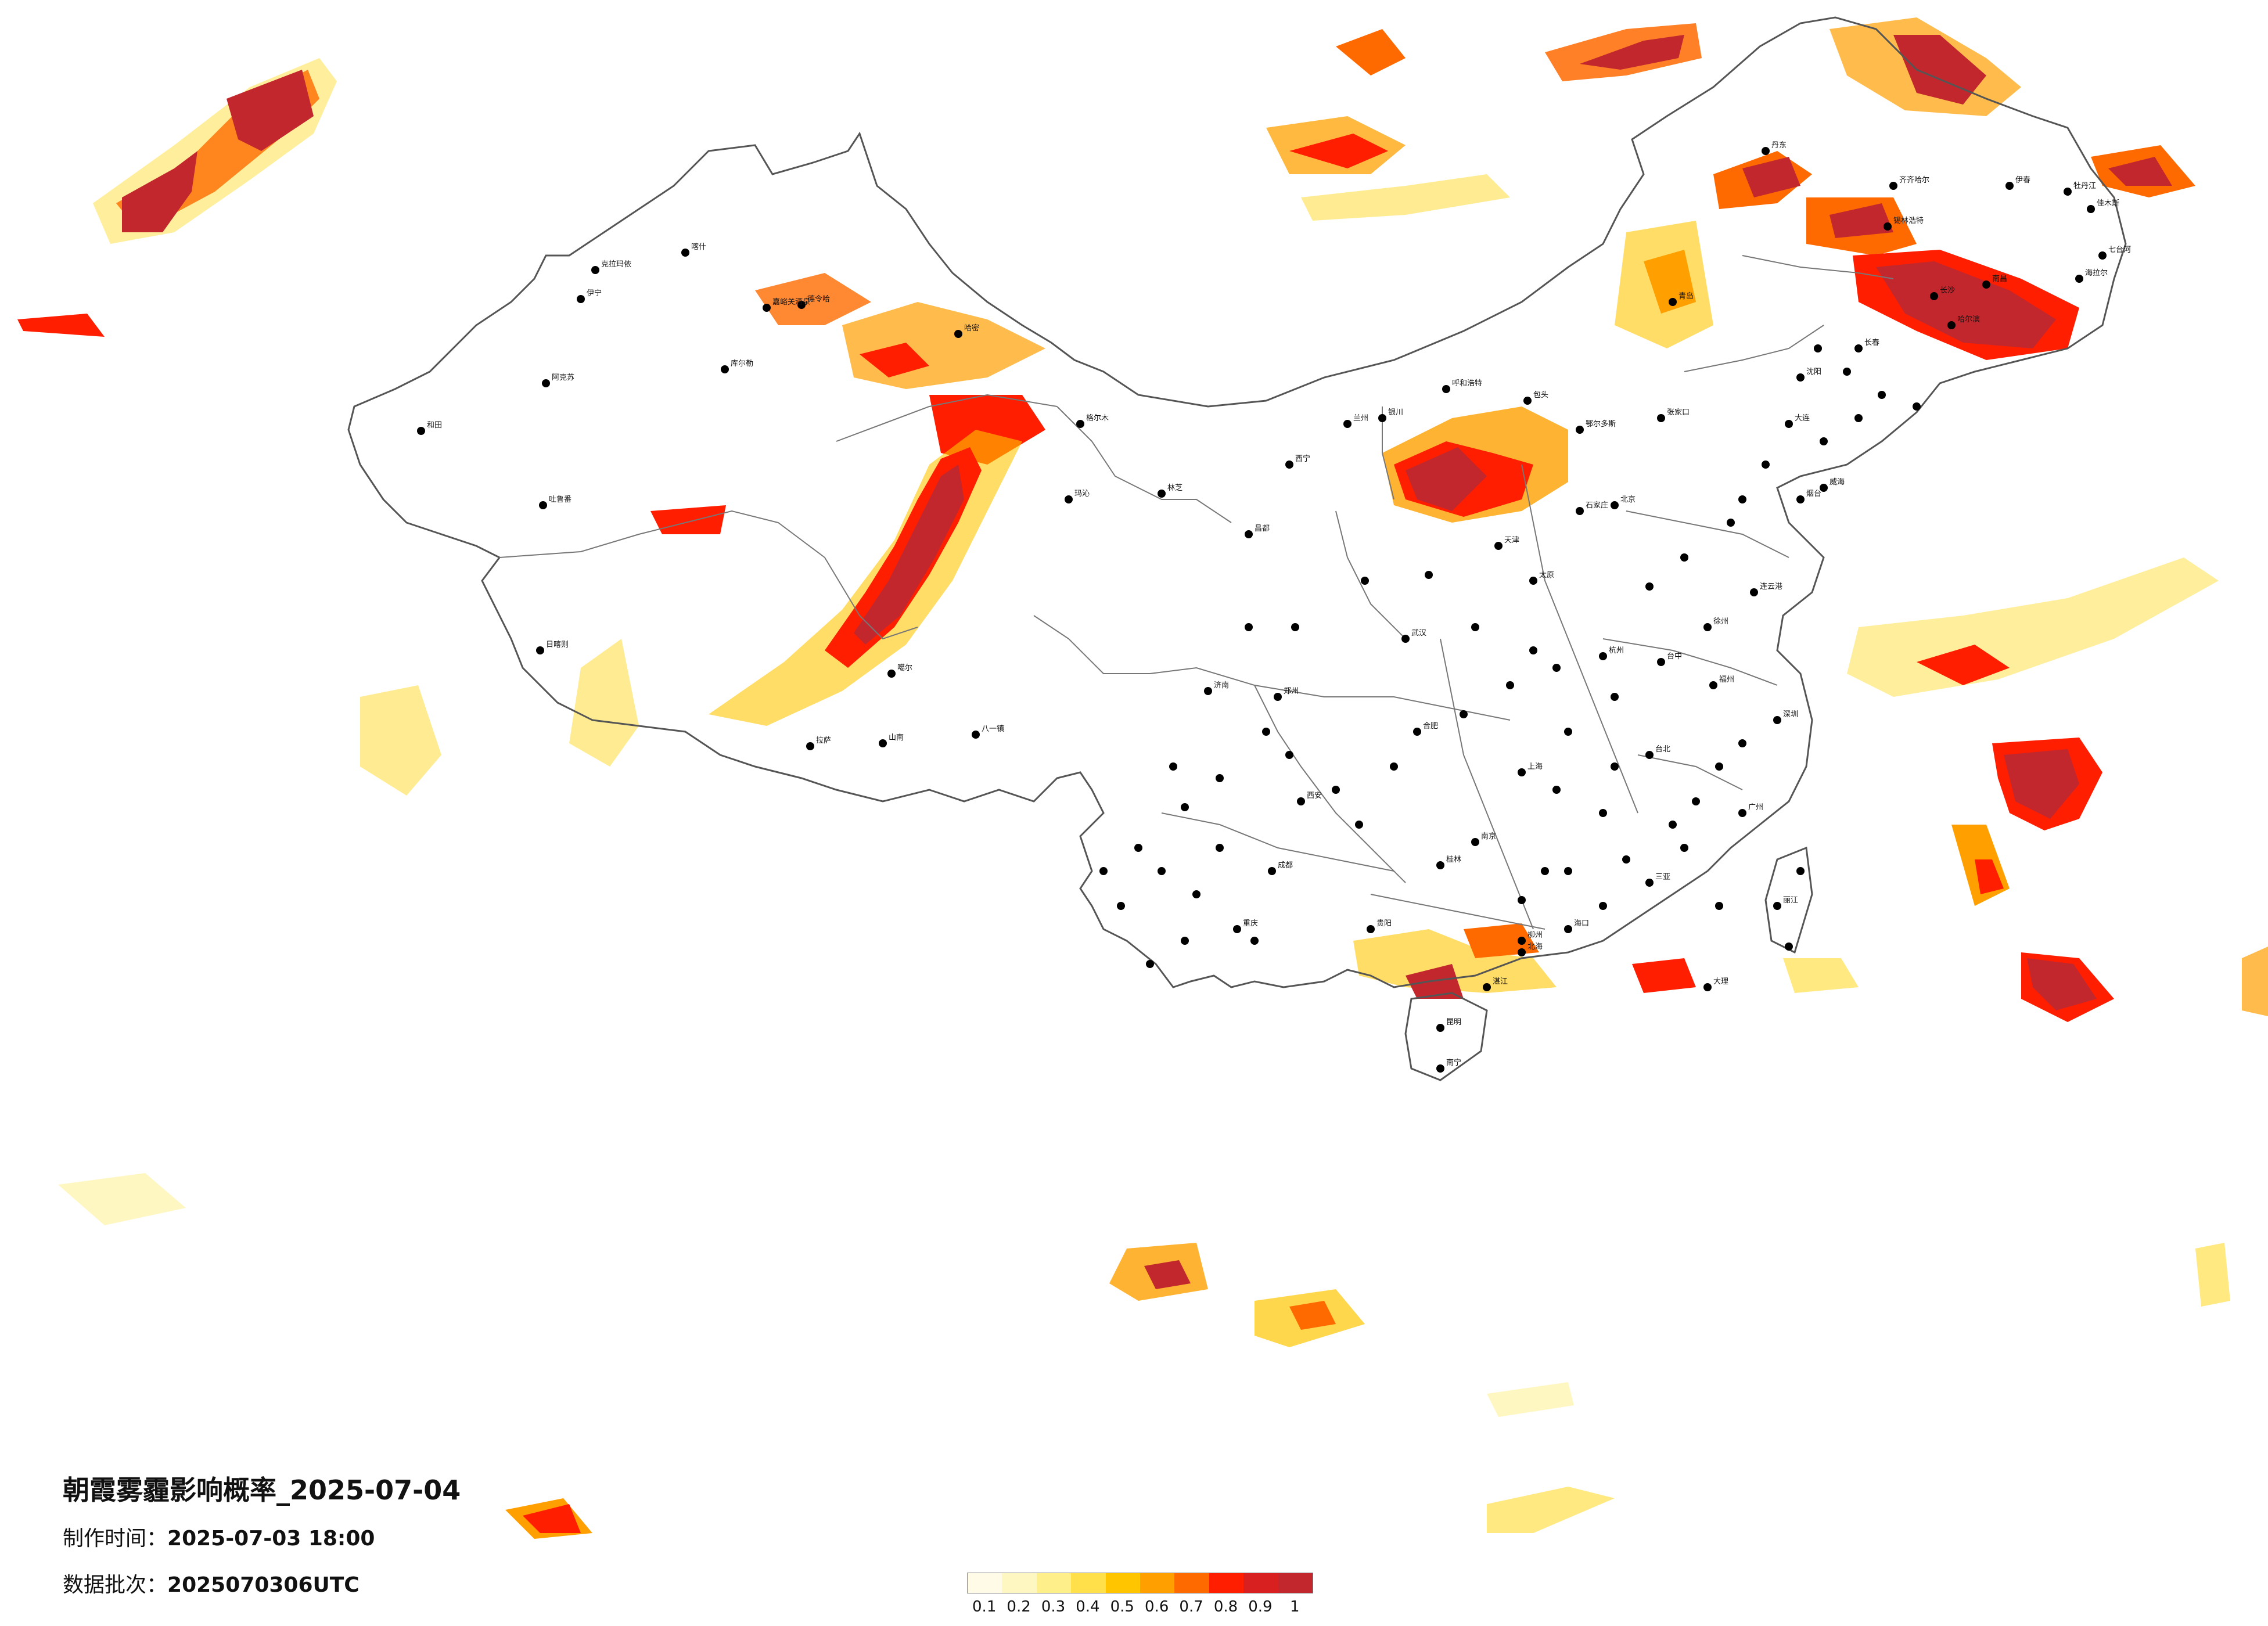 This screenshot has height=1626, width=2268. I want to click on city-label: 噶尔, so click(904, 668).